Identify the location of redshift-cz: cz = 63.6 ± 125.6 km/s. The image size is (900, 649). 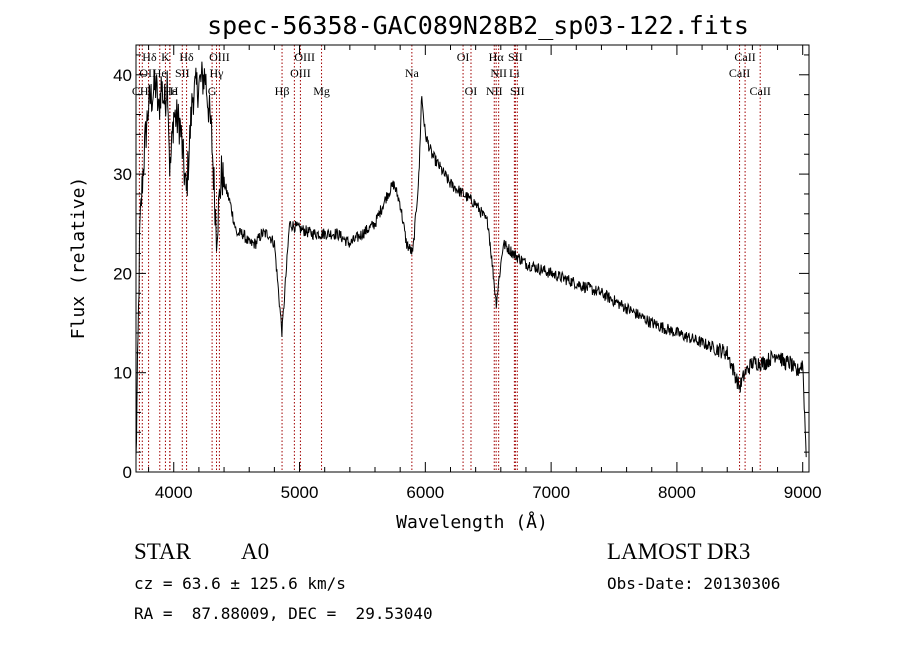
(240, 583).